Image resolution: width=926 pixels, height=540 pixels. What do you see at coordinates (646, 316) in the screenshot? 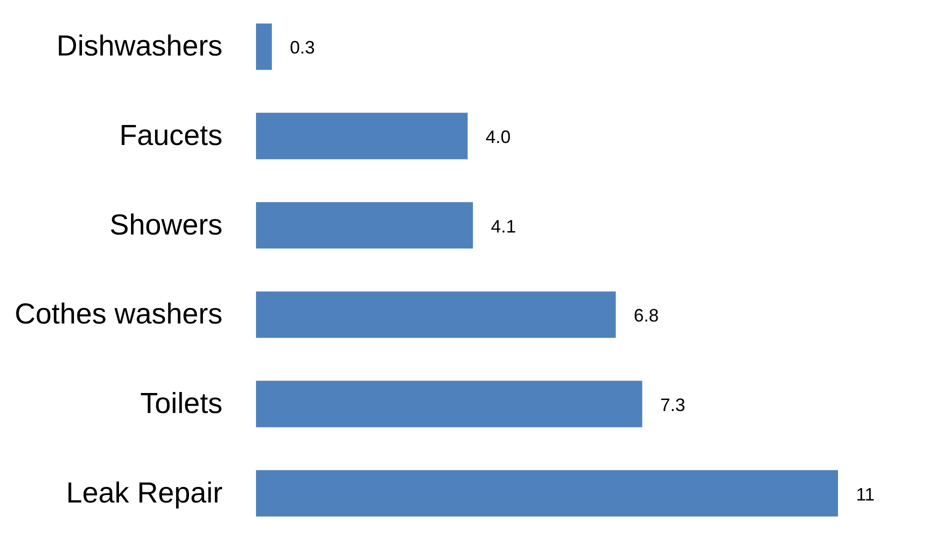
I see `data-label: 6.8` at bounding box center [646, 316].